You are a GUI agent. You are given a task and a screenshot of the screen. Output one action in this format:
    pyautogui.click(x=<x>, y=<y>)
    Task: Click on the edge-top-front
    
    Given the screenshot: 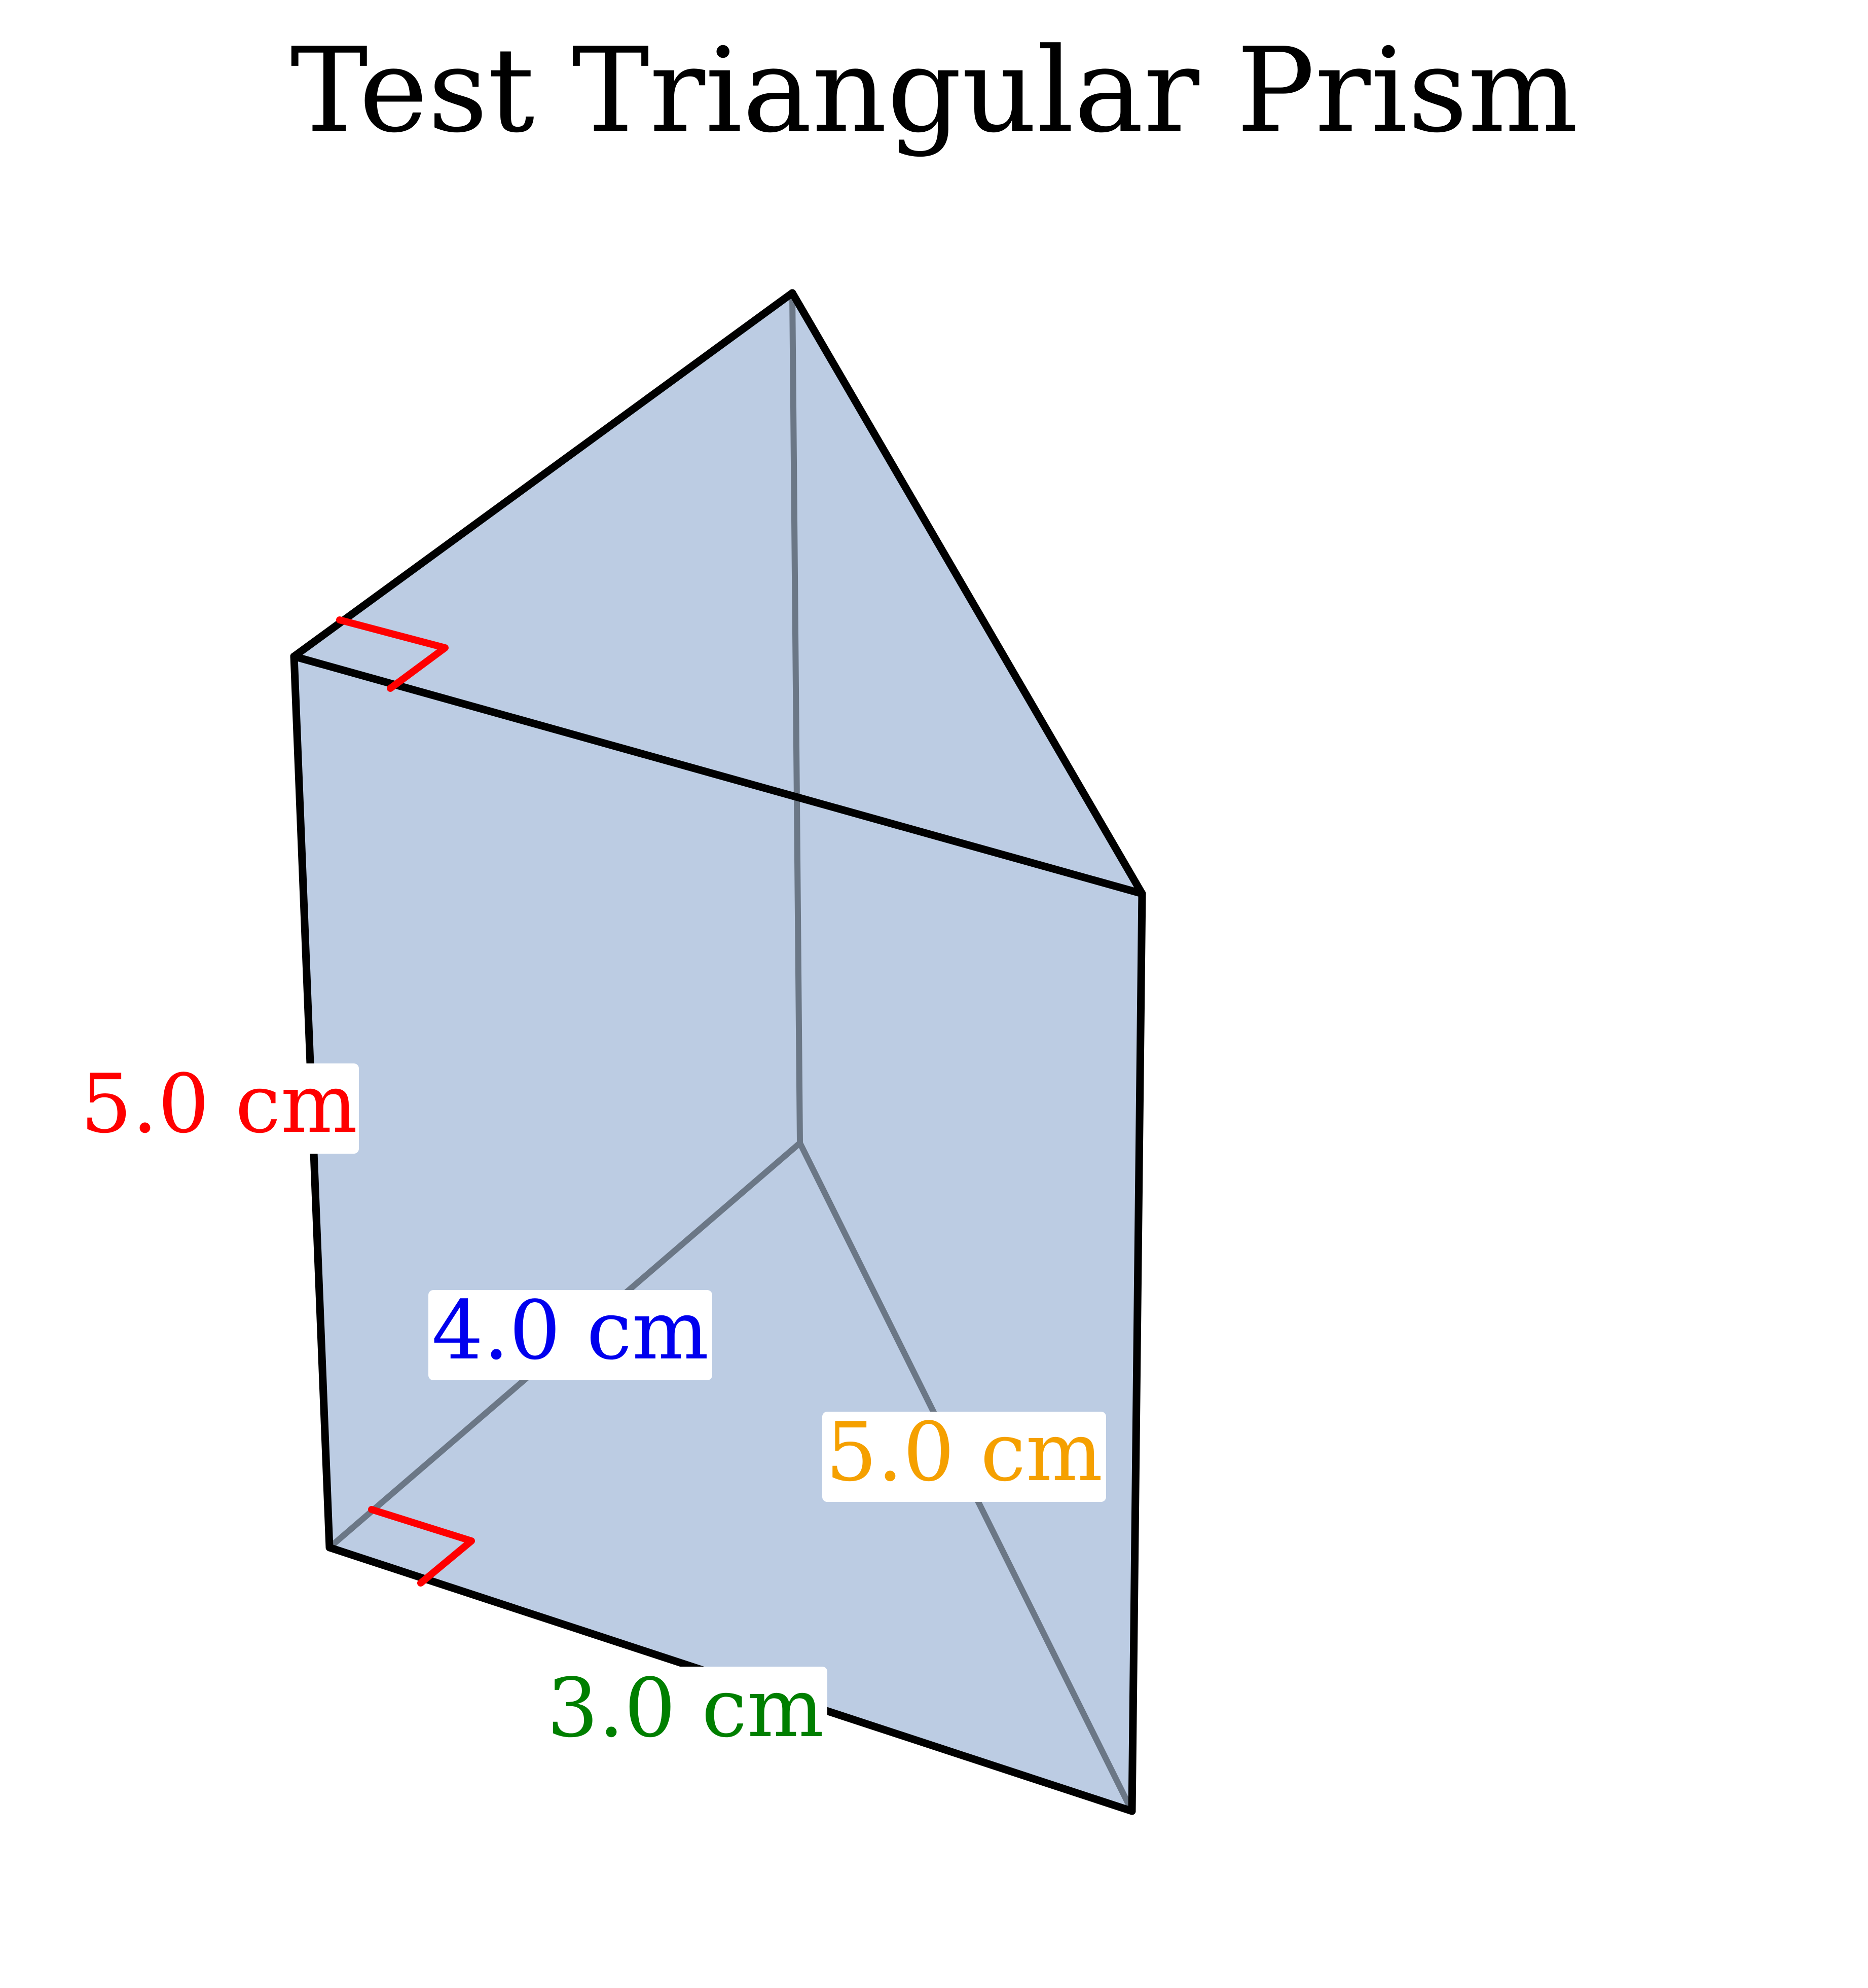 What is the action you would take?
    pyautogui.click(x=718, y=775)
    